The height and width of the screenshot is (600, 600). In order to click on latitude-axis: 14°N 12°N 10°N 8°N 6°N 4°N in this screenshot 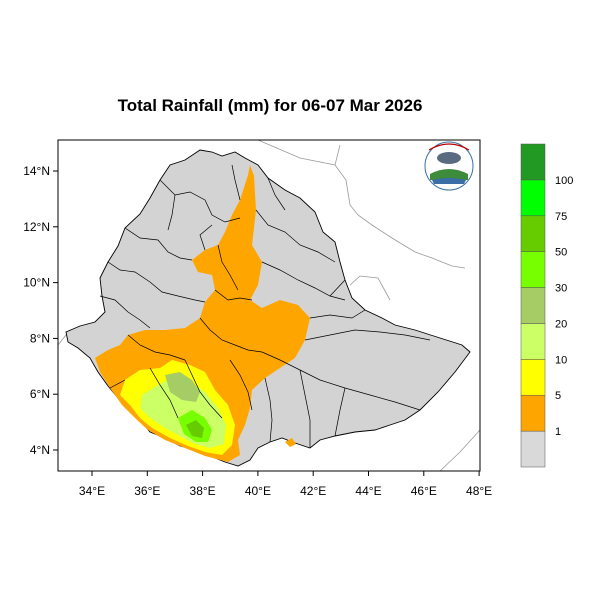, I will do `click(40, 310)`.